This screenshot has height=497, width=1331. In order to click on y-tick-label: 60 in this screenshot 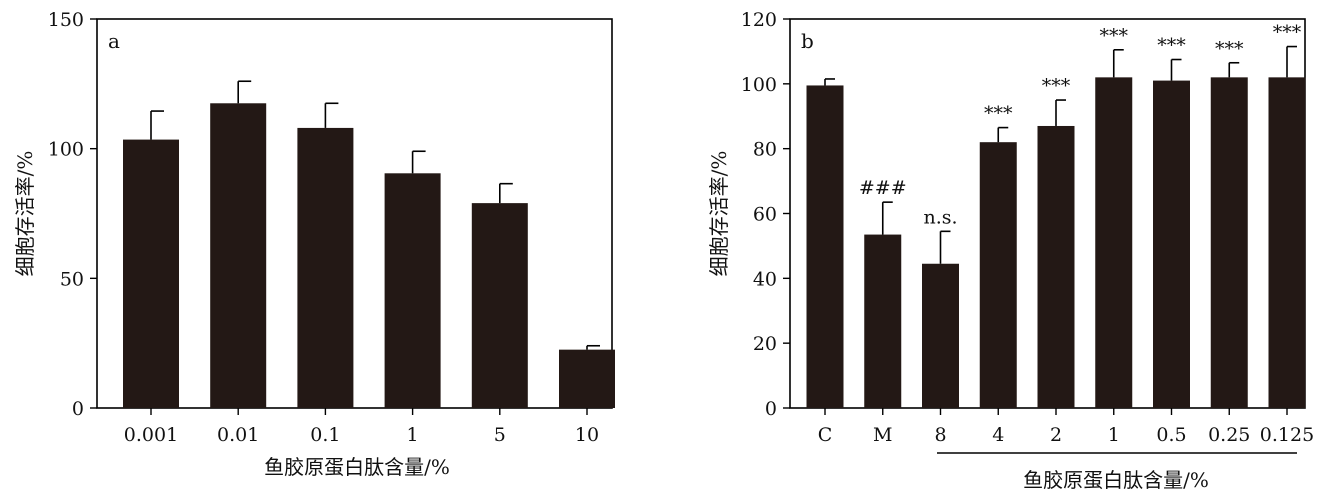, I will do `click(765, 215)`.